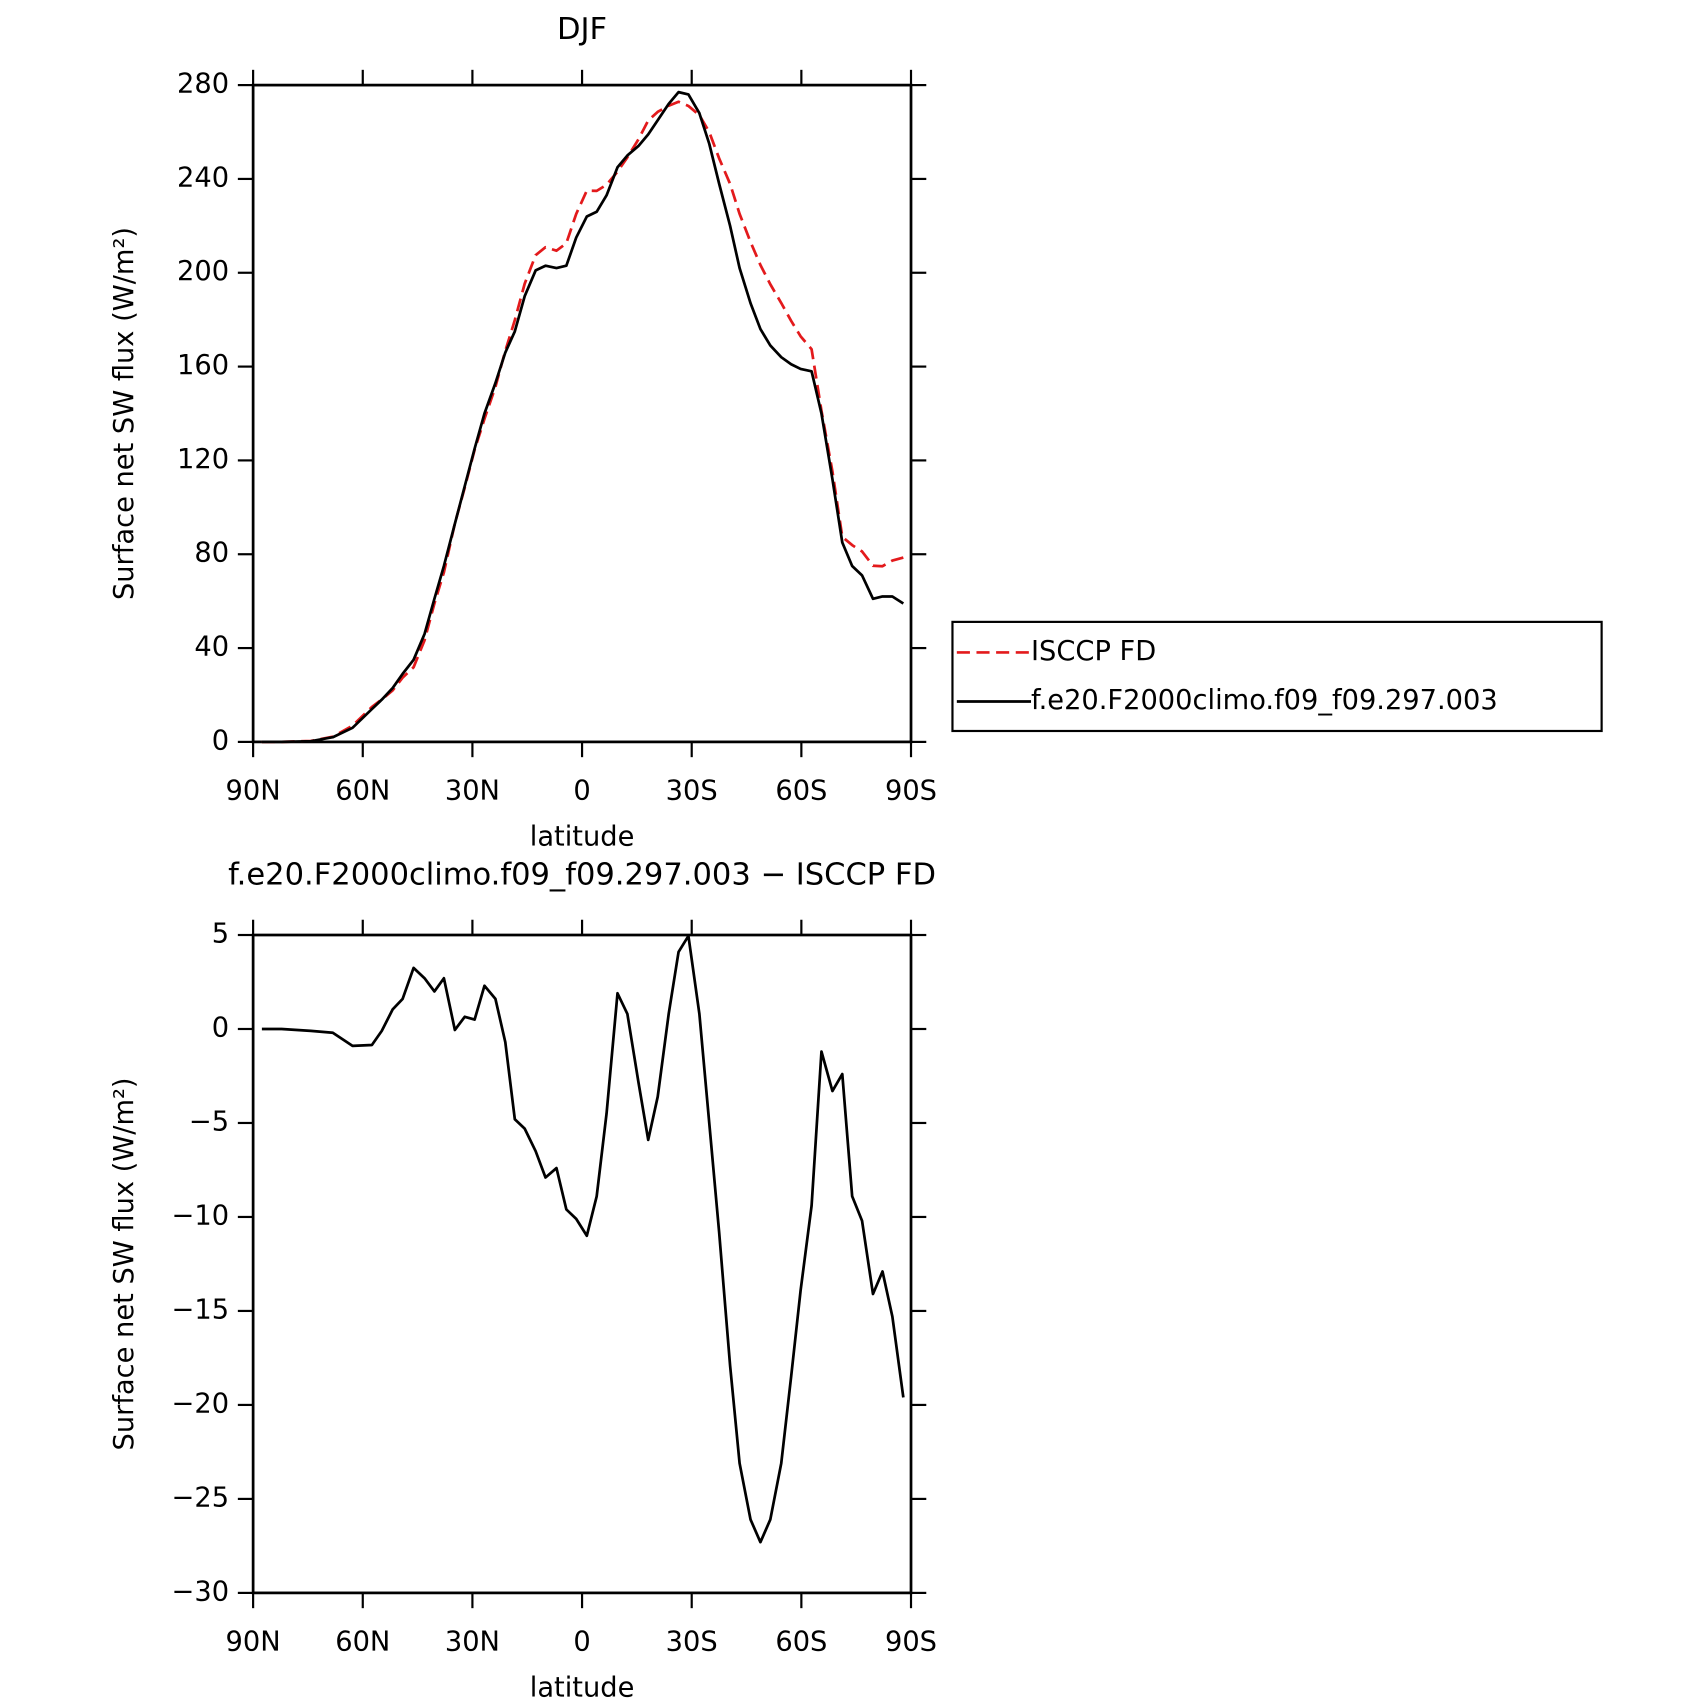 The height and width of the screenshot is (1702, 1702). Describe the element at coordinates (203, 84) in the screenshot. I see `y-tick-label: 280` at that location.